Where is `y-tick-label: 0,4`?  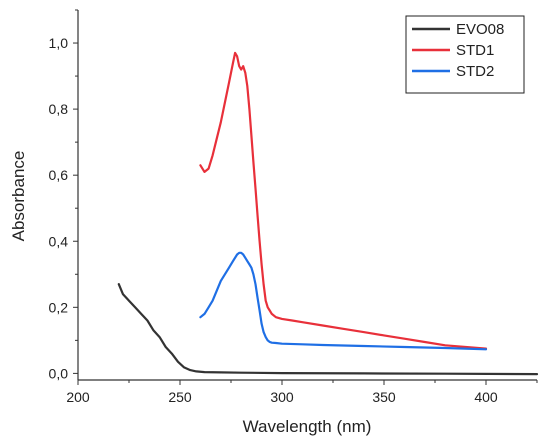 y-tick-label: 0,4 is located at coordinates (59, 241).